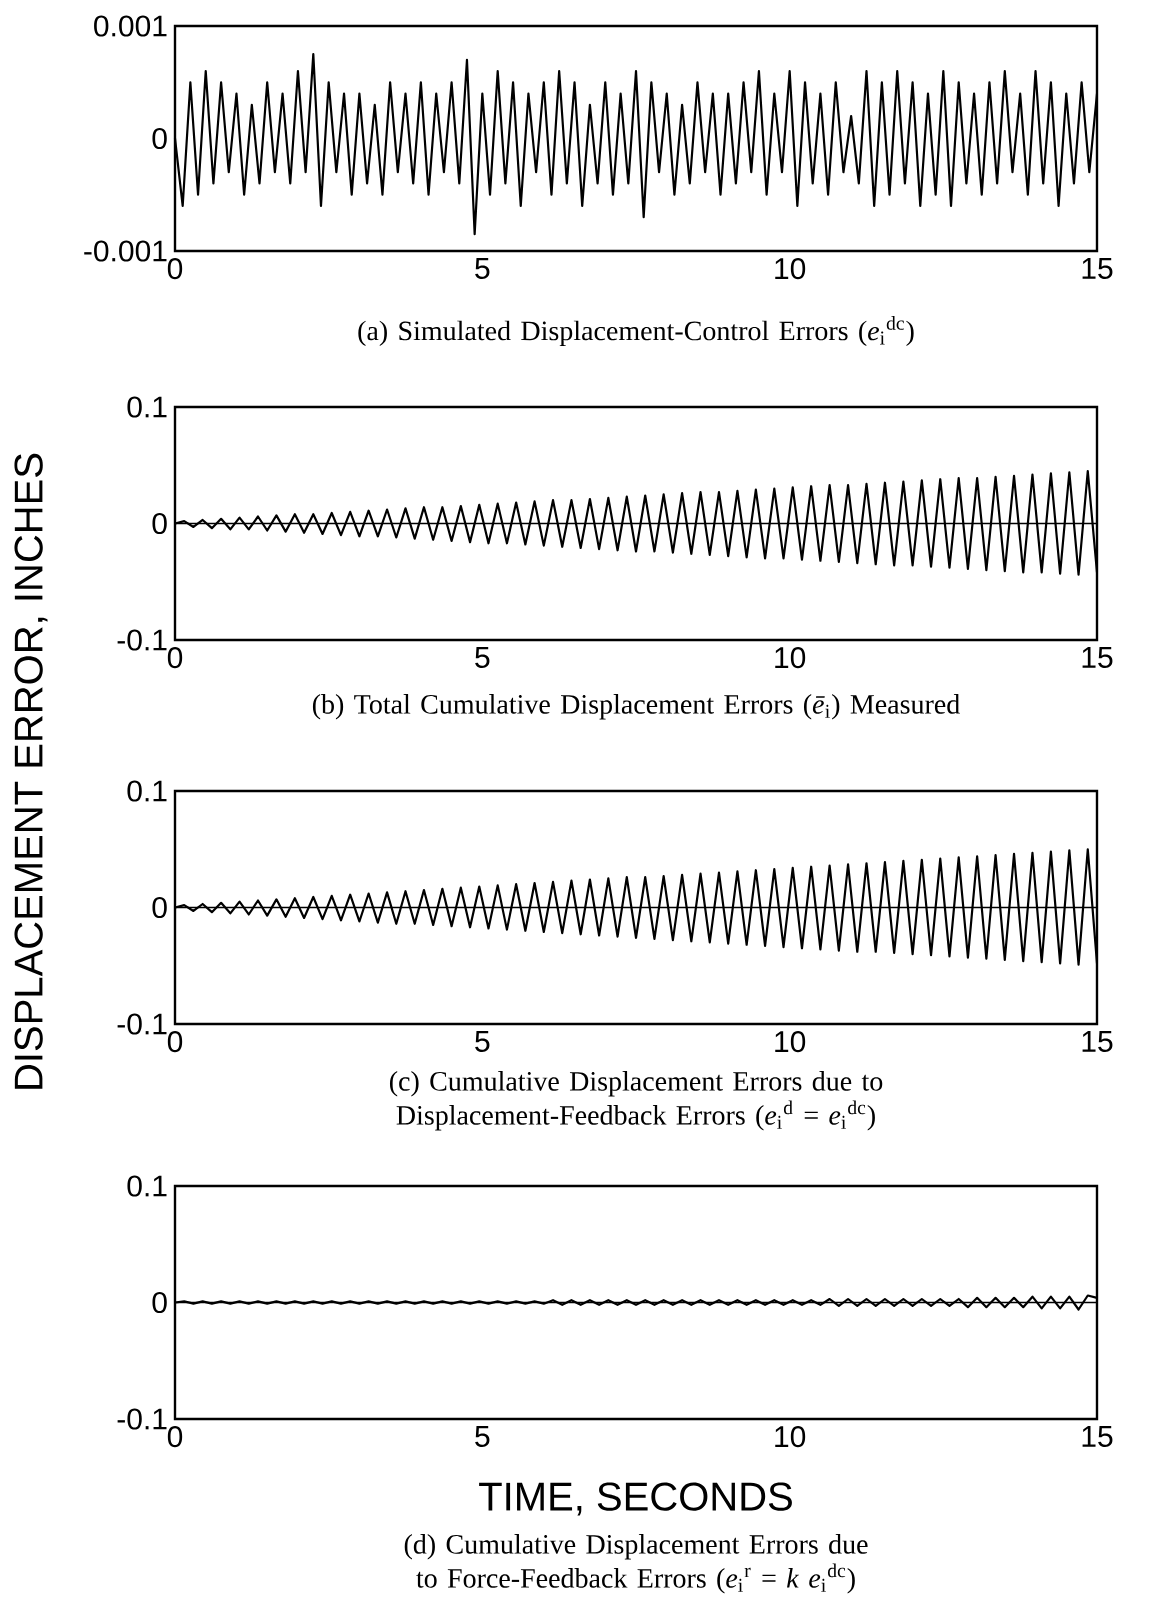 The image size is (1163, 1604). What do you see at coordinates (636, 1101) in the screenshot?
I see `chart-title: (c) Cumulative Displacement Errors due to Displacement-Feedback Errors (e$_{i}$$^{d}$ = e$_{i}$$^{dc}$)` at bounding box center [636, 1101].